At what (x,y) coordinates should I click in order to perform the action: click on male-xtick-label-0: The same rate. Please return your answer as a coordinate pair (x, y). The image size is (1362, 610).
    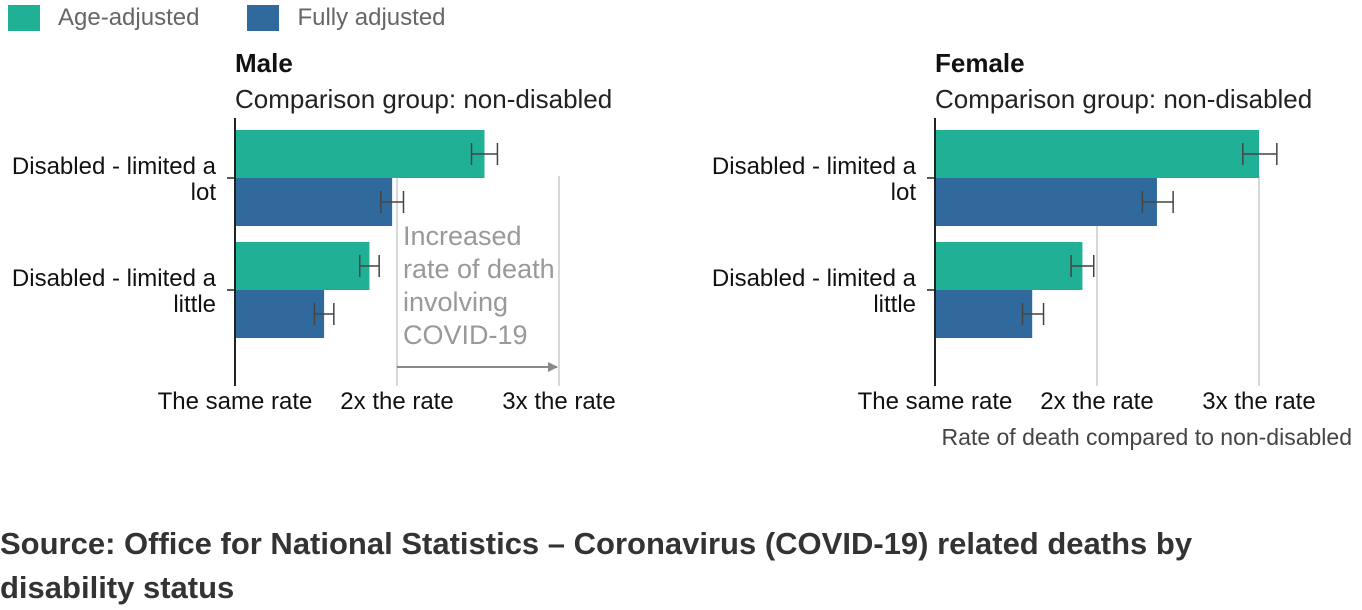
    Looking at the image, I should click on (235, 401).